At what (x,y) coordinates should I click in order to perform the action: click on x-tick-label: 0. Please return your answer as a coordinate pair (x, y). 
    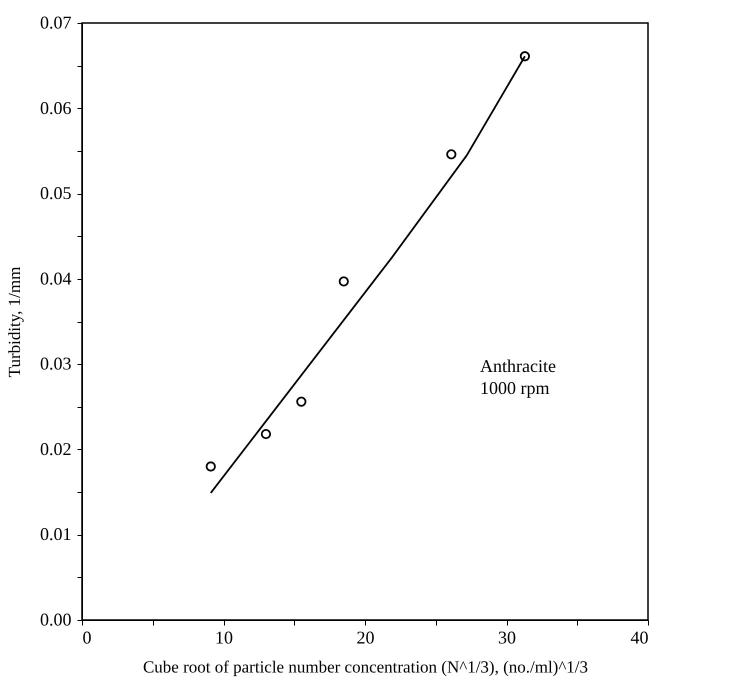
    Looking at the image, I should click on (87, 638).